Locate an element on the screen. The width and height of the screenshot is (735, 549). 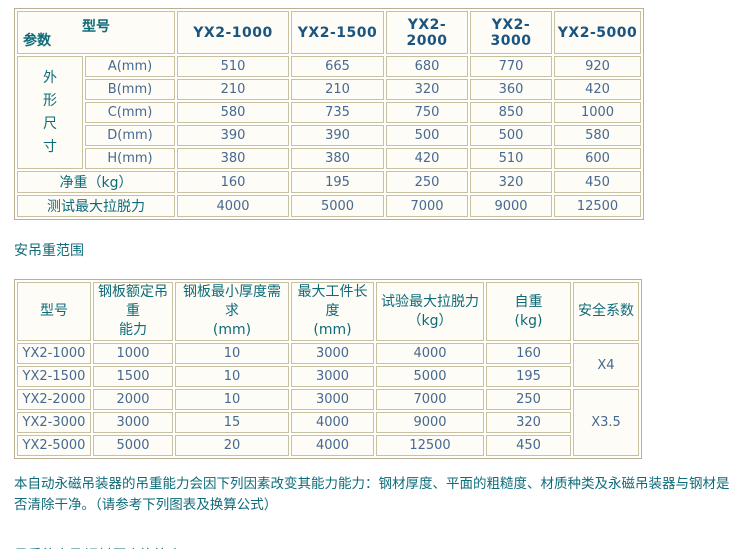
value-cell: 850 is located at coordinates (511, 112).